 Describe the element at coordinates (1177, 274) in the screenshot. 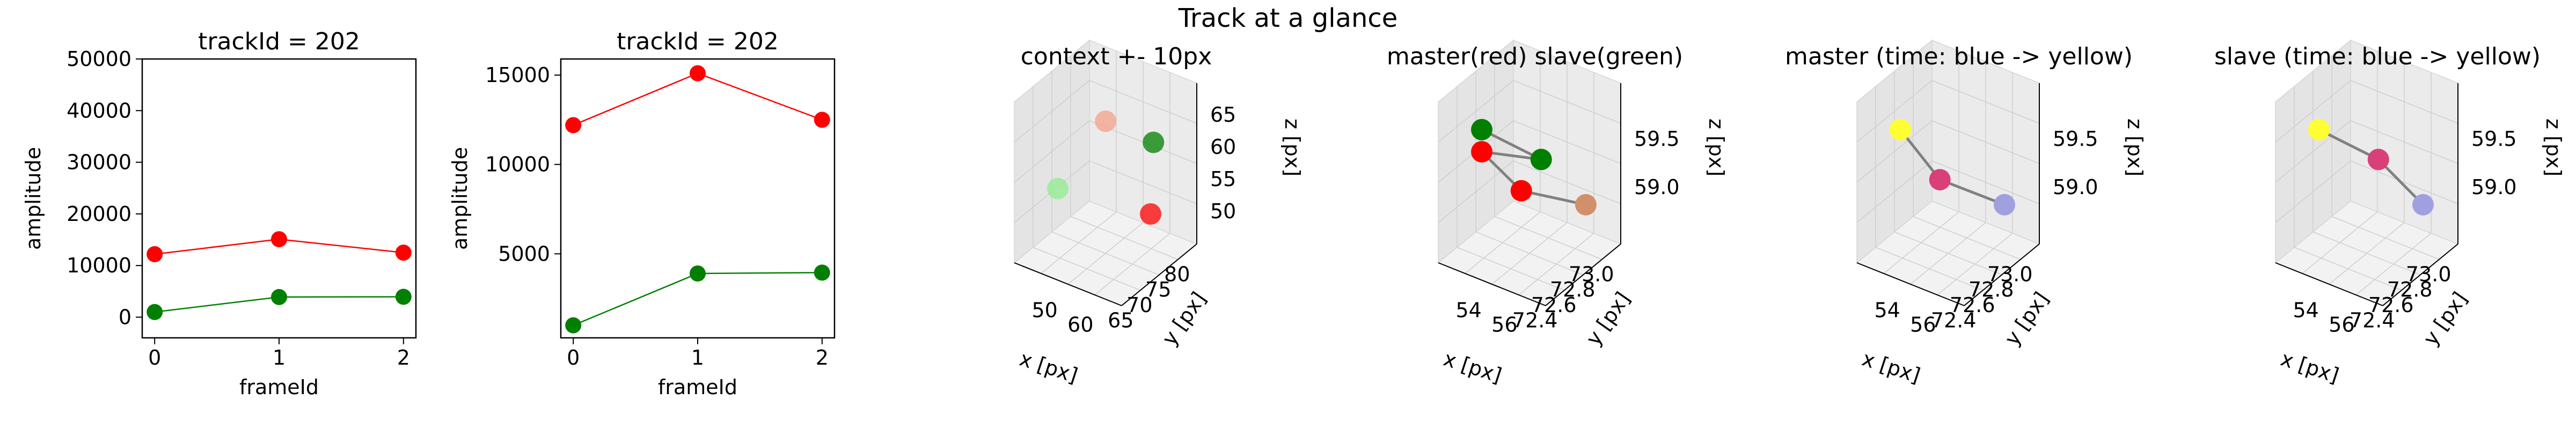

I see `y-tick-label: 80` at that location.